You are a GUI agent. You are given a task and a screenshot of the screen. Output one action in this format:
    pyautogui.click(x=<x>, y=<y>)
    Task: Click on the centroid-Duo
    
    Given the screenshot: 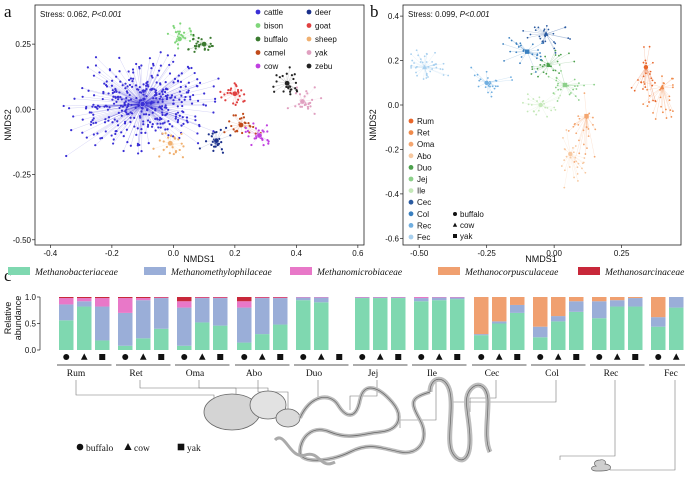 What is the action you would take?
    pyautogui.click(x=549, y=64)
    